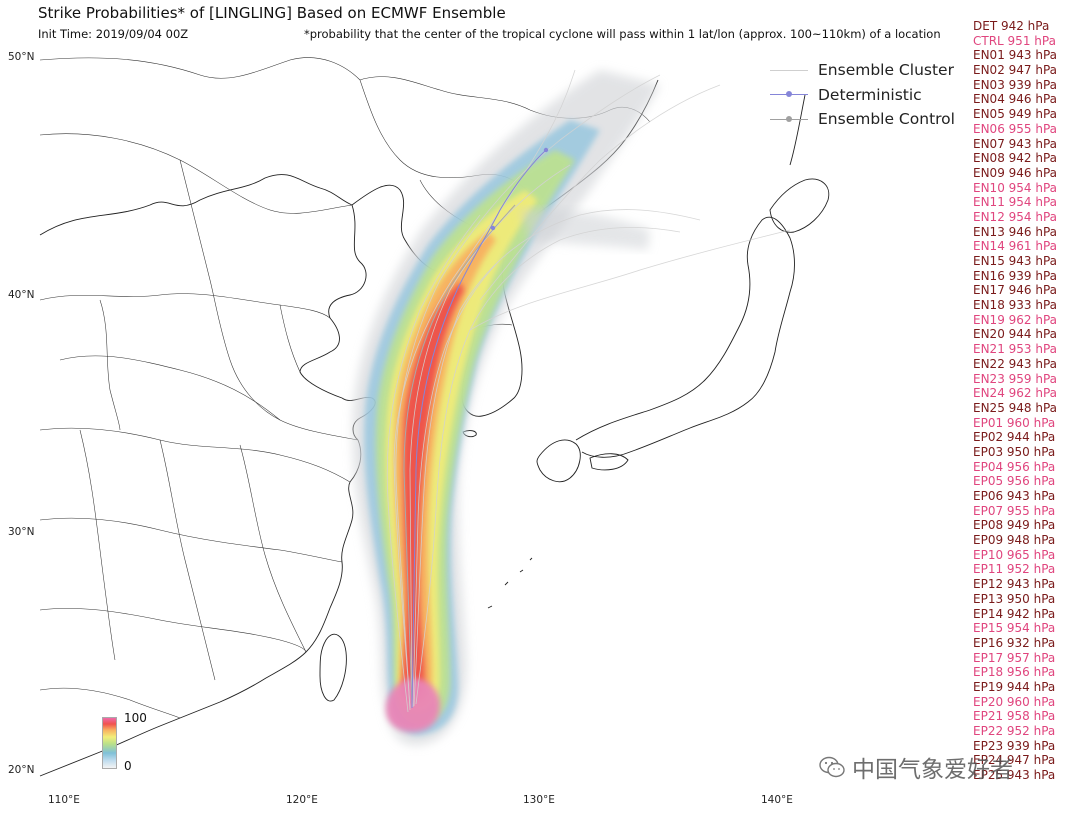 This screenshot has width=1068, height=813. What do you see at coordinates (1015, 158) in the screenshot?
I see `member-pressure-item: EN08 942 hPa` at bounding box center [1015, 158].